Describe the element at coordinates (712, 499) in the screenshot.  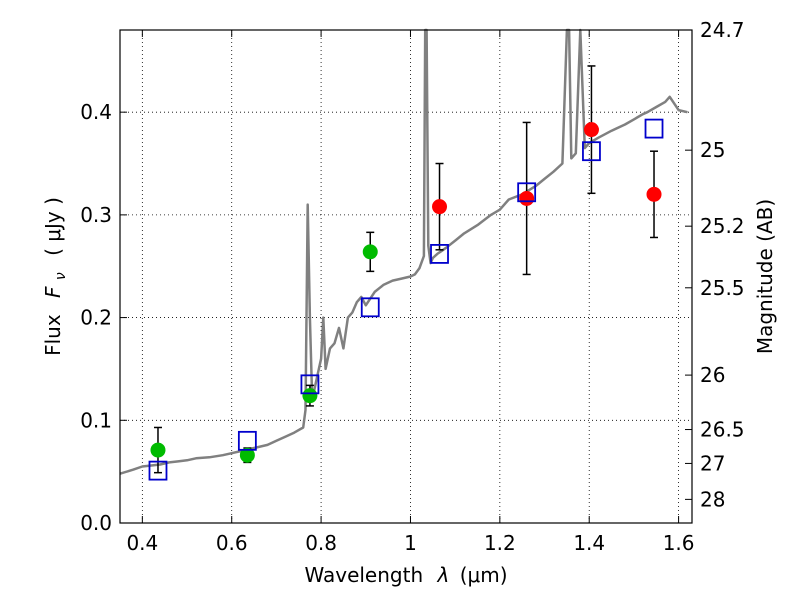
I see `y-right-tick-label: 28` at that location.